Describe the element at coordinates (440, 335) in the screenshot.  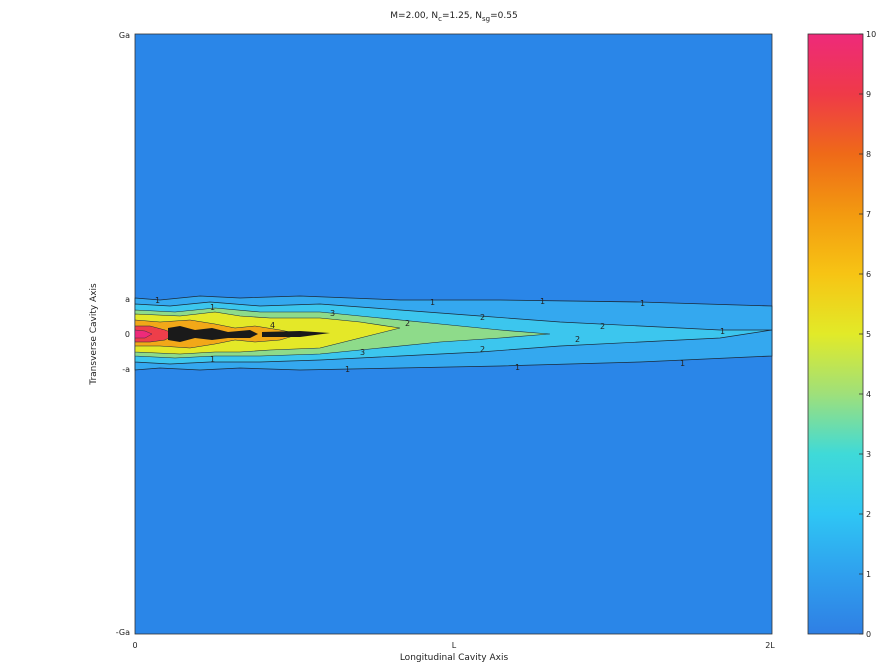
I see `contour-labels: 1 1 1 1 1 1 1 2 2 2 3 3 4 1 1 1 2 2` at that location.